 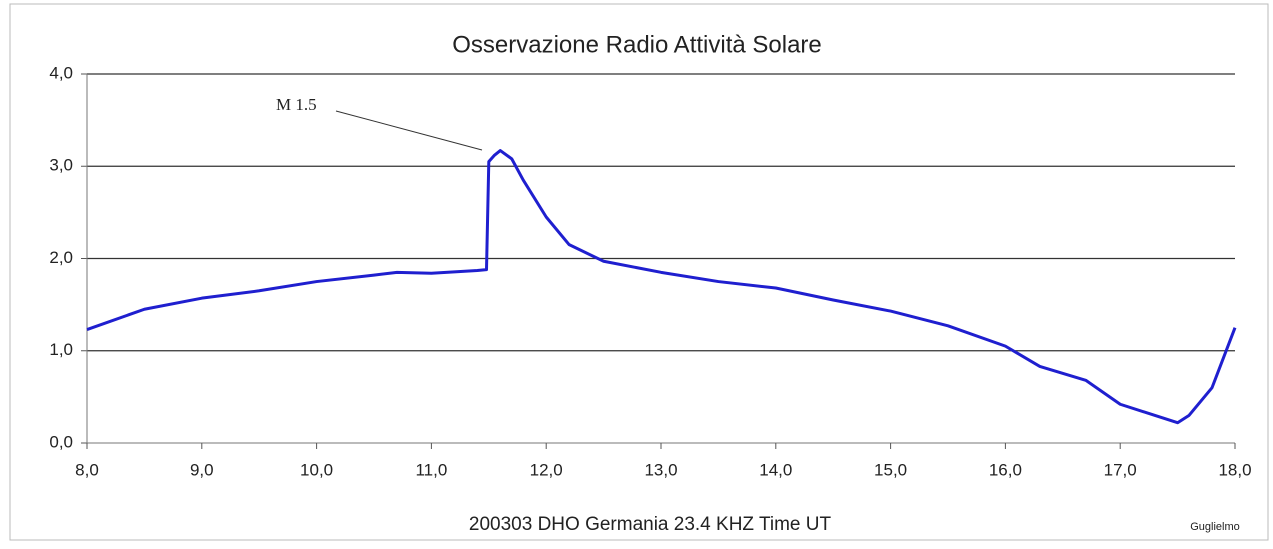 What do you see at coordinates (650, 524) in the screenshot?
I see `x-axis-label: 200303 DHO Germania 23.4 KHZ Time UT` at bounding box center [650, 524].